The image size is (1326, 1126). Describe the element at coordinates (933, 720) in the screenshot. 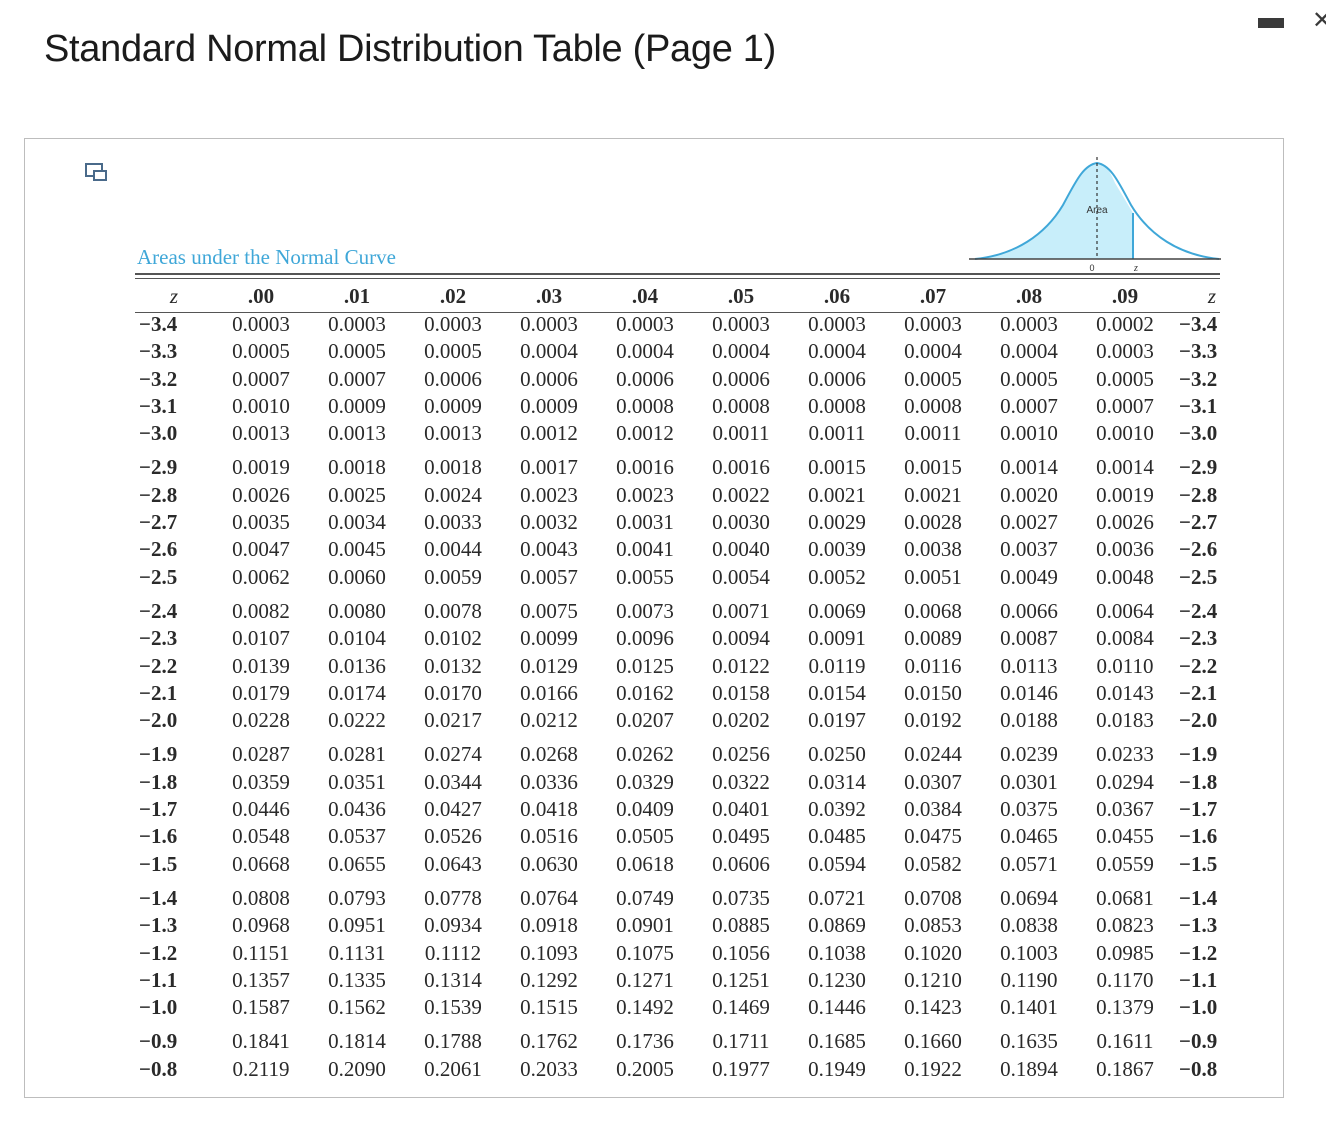

I see `table-cell: 0.0192` at that location.